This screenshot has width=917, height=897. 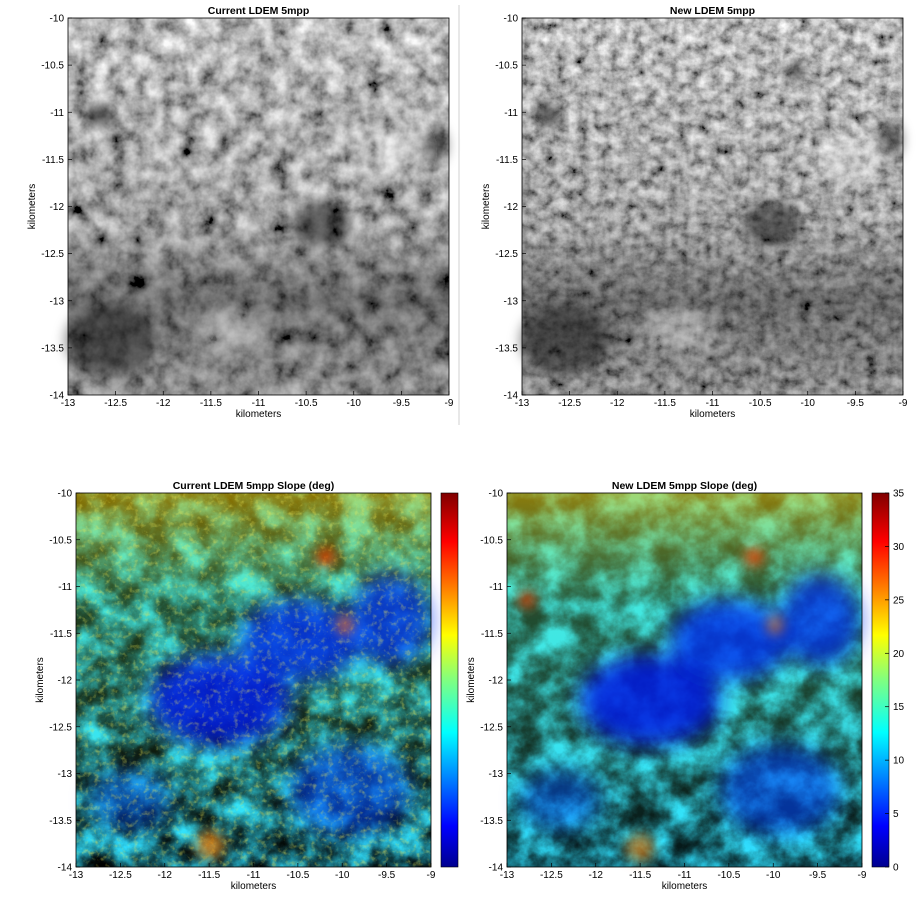 I want to click on colorbar-tick-label: 10, so click(x=899, y=761).